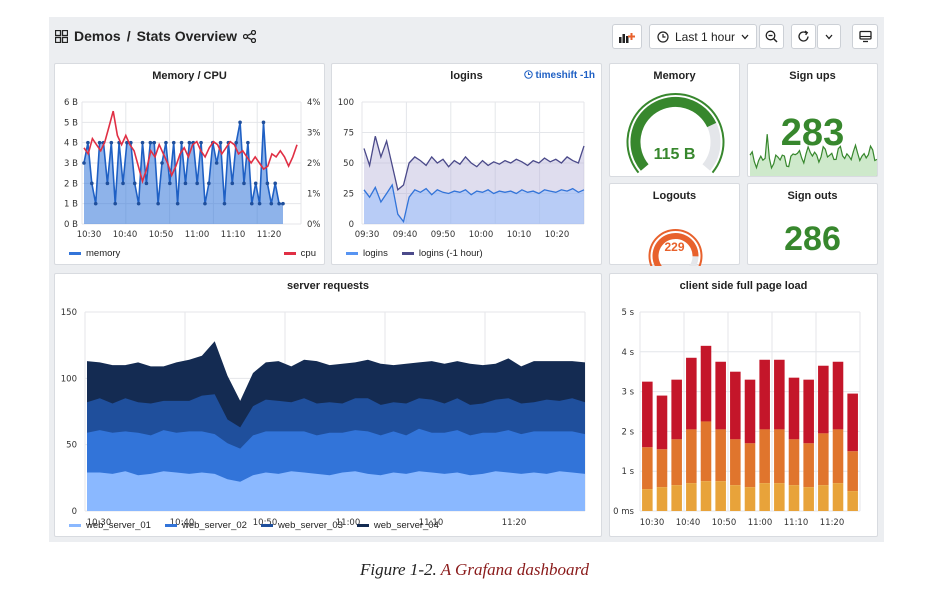 Image resolution: width=949 pixels, height=599 pixels. What do you see at coordinates (314, 225) in the screenshot?
I see `y-right-tick-label: 0%` at bounding box center [314, 225].